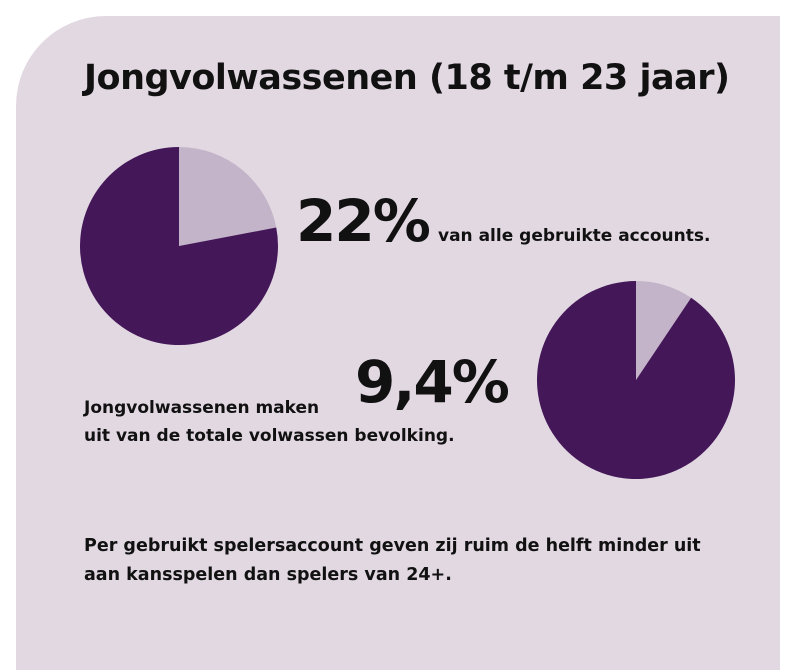  Describe the element at coordinates (407, 78) in the screenshot. I see `page-title: Jongvolwassenen (18 t/m 23 jaar)` at that location.